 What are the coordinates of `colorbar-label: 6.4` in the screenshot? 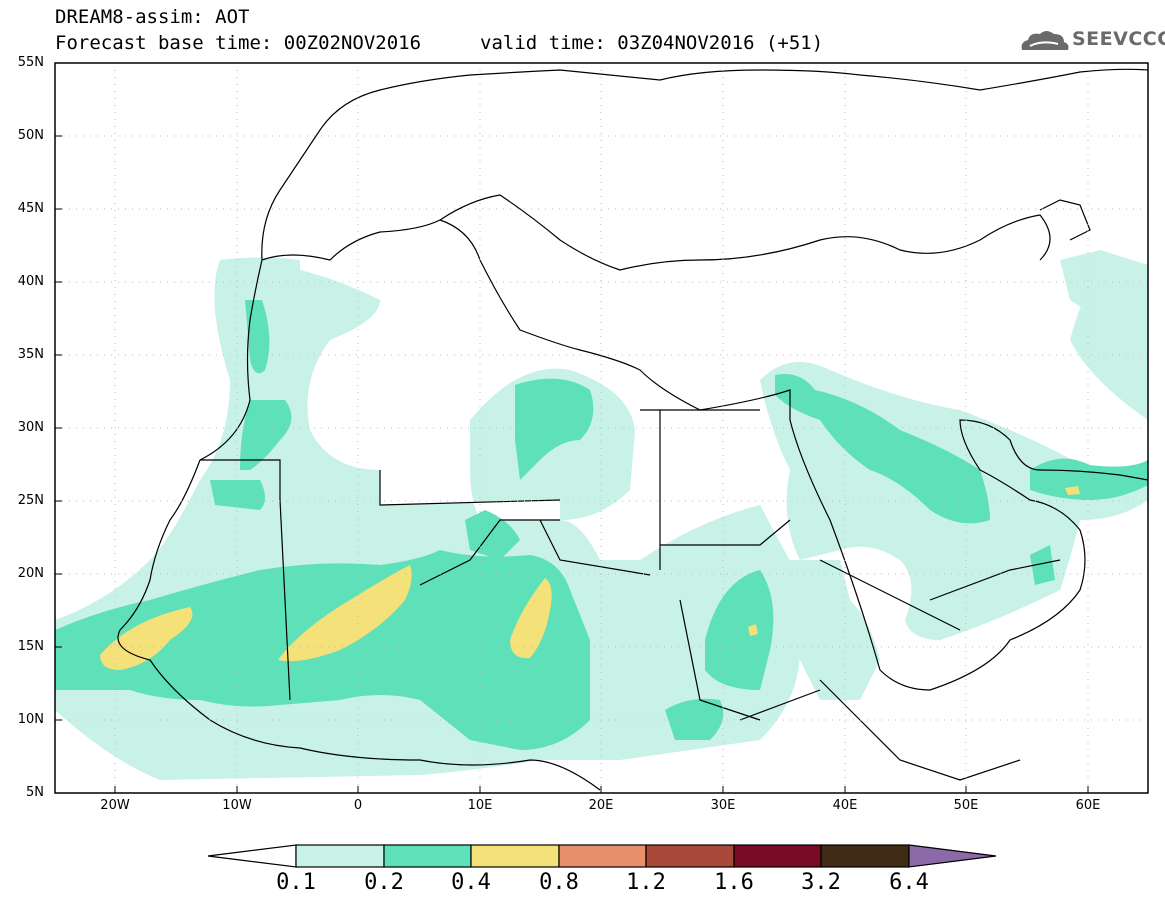 It's located at (909, 882).